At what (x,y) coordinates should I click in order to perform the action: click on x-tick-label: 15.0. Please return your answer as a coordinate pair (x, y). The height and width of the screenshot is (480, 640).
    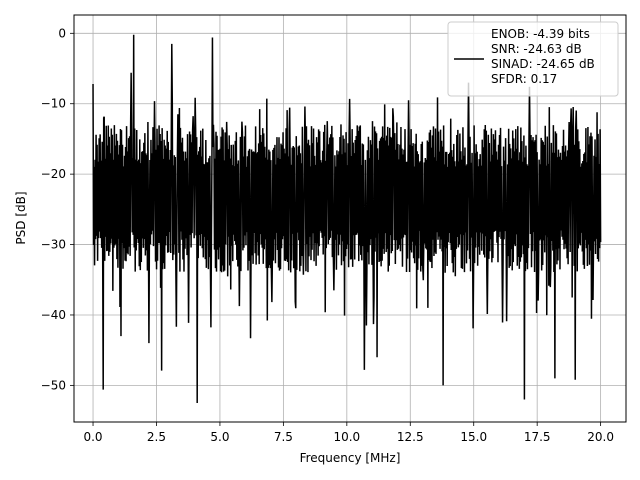
    Looking at the image, I should click on (473, 437).